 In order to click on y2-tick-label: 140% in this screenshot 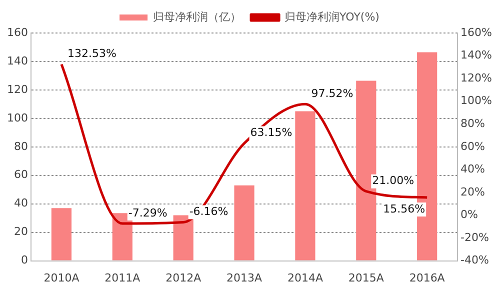, I will do `click(476, 55)`.